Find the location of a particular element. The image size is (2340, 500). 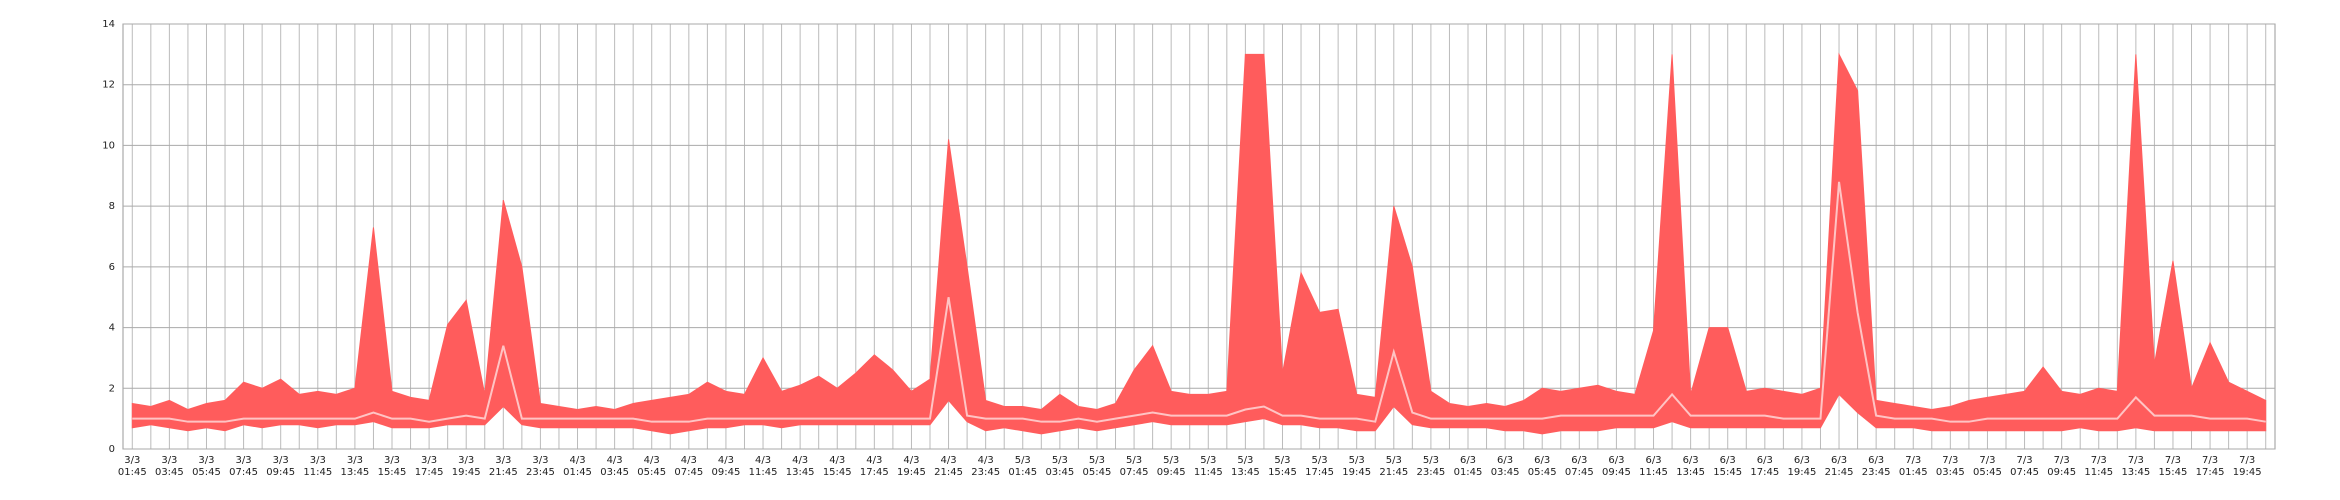

x-tick-label: 7/3 03:45 is located at coordinates (1950, 466).